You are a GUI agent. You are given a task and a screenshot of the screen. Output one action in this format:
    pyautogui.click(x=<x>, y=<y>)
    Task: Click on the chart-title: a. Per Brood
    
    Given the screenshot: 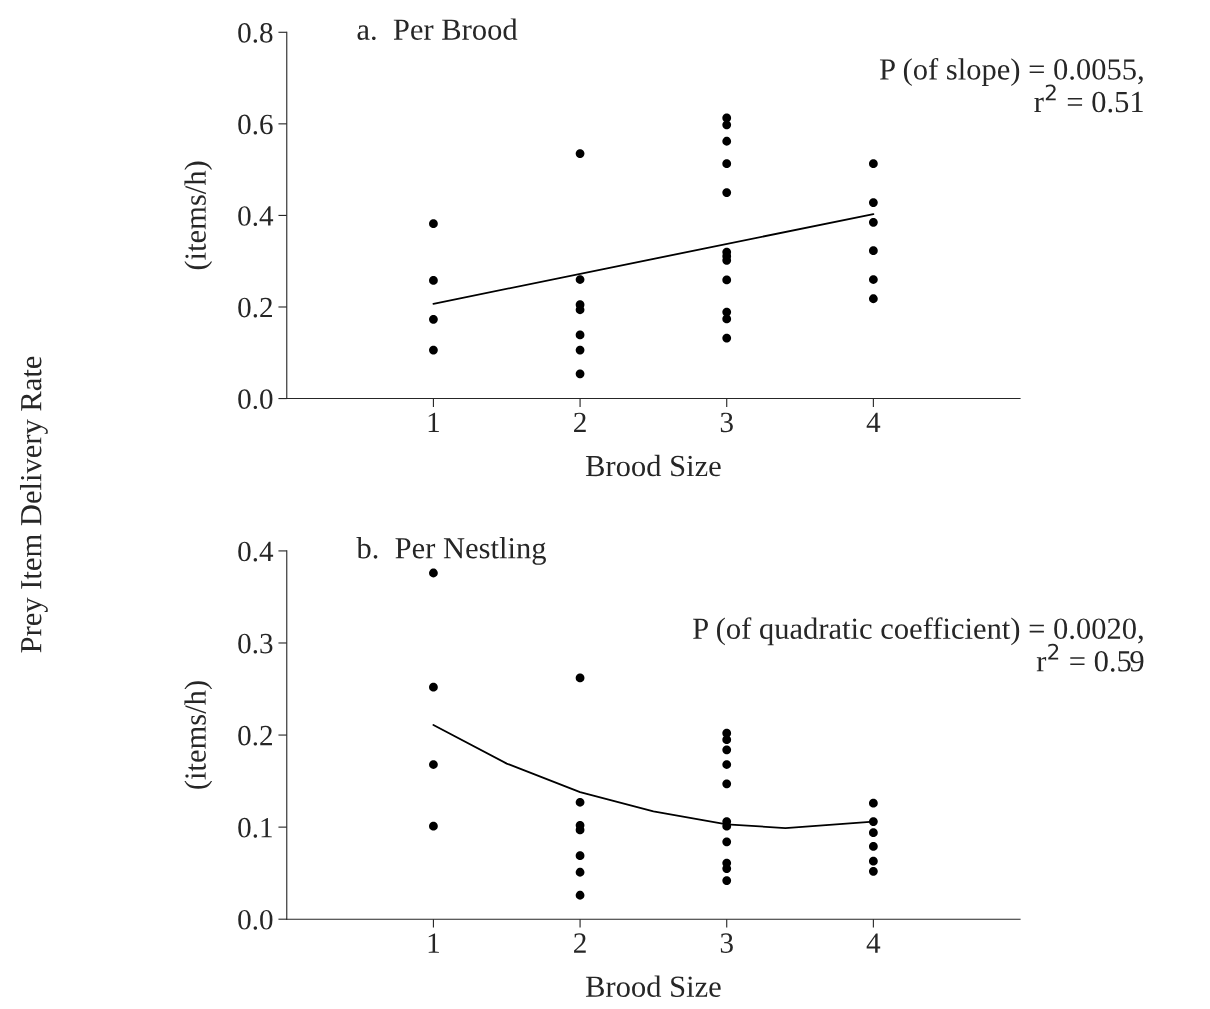 What is the action you would take?
    pyautogui.click(x=437, y=29)
    